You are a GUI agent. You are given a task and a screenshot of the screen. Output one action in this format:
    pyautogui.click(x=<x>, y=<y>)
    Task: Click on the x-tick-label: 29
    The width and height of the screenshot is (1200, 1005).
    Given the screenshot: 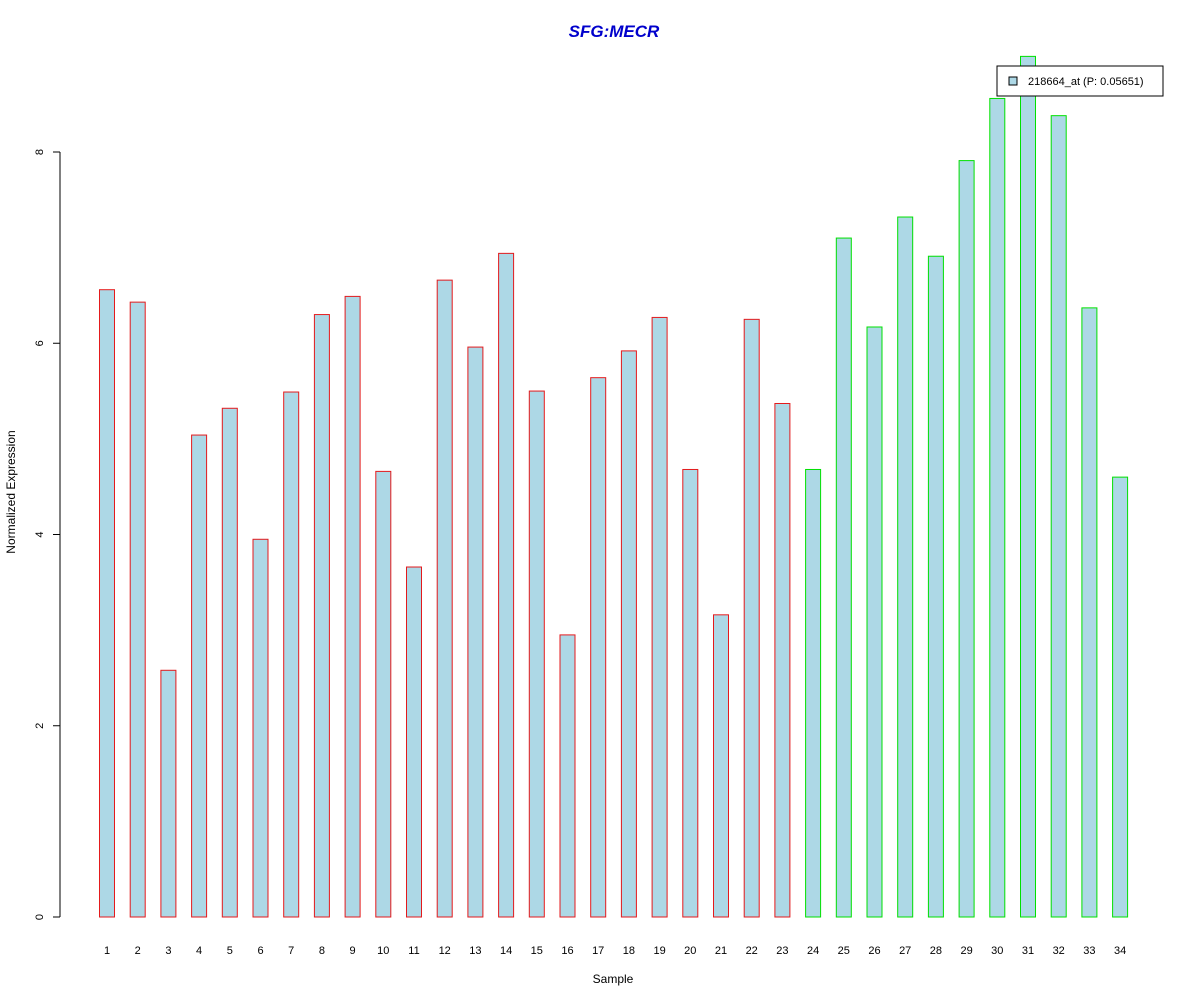 What is the action you would take?
    pyautogui.click(x=966, y=951)
    